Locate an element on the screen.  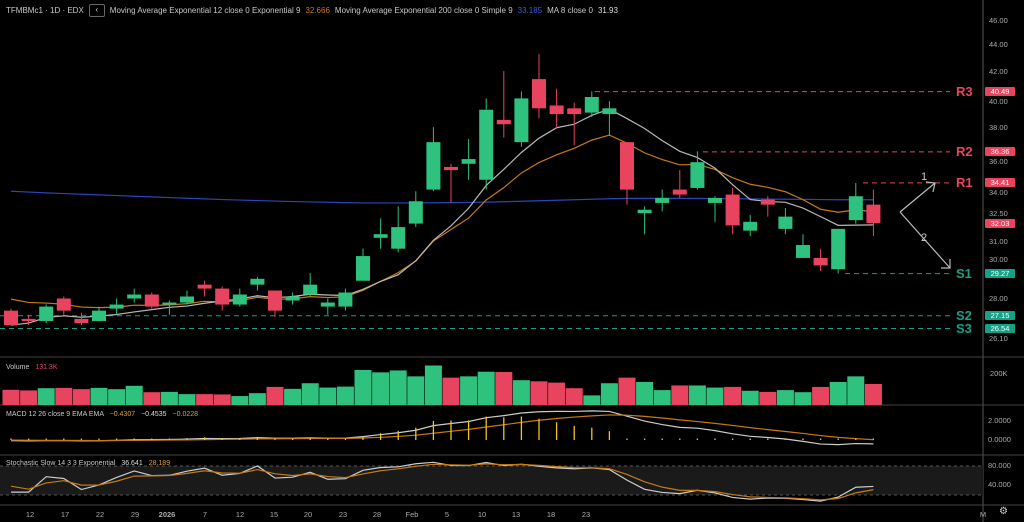
level-label-s2: S2 is located at coordinates (964, 315).